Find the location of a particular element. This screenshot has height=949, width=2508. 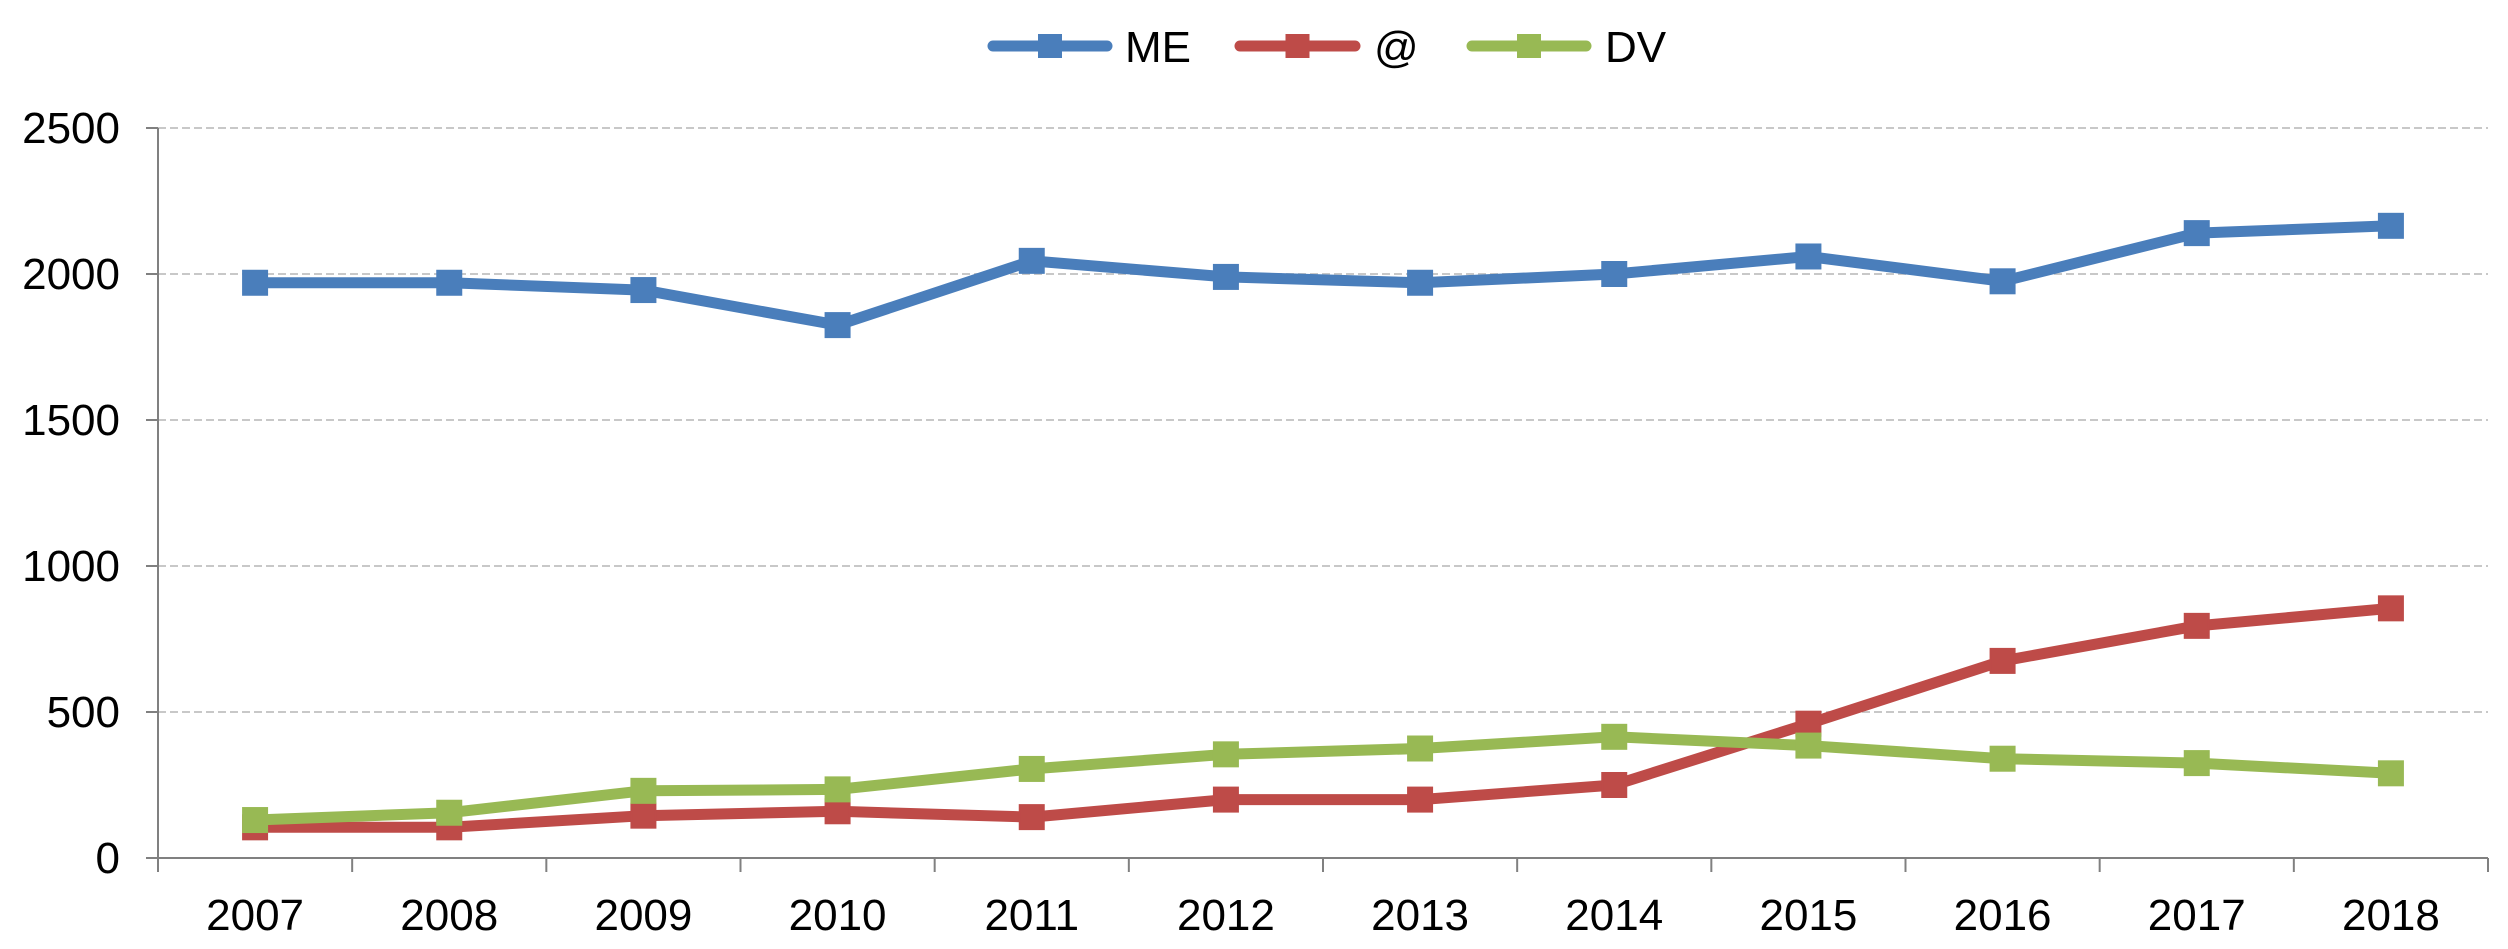

x-tick-label: 2014 is located at coordinates (1614, 915).